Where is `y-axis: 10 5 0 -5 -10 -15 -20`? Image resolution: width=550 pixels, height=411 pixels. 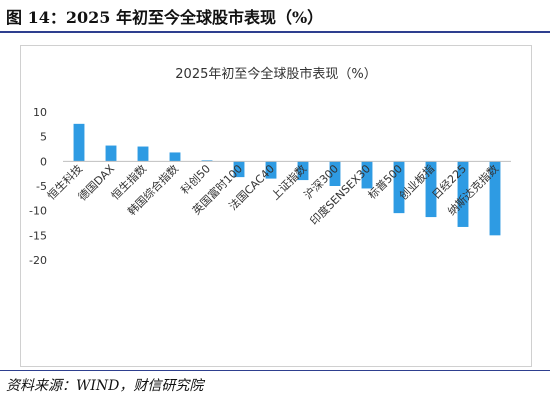 y-axis: 10 5 0 -5 -10 -15 -20 is located at coordinates (38, 186).